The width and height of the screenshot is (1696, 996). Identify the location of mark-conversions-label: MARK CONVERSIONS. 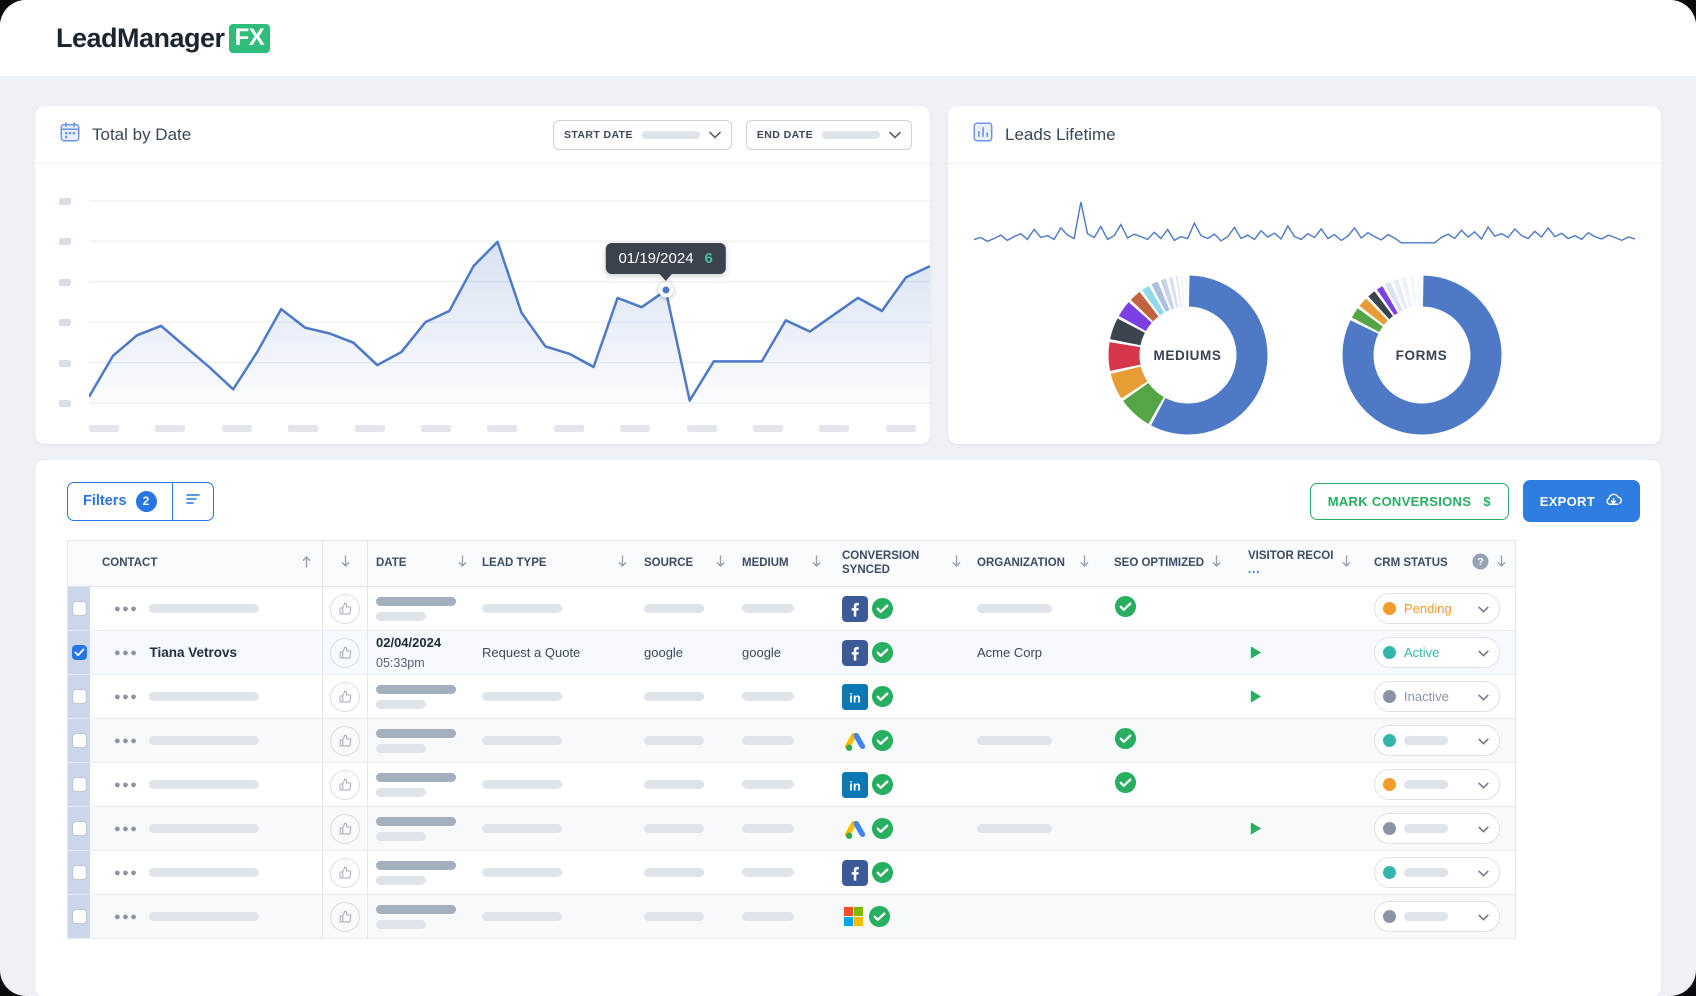
(1399, 501).